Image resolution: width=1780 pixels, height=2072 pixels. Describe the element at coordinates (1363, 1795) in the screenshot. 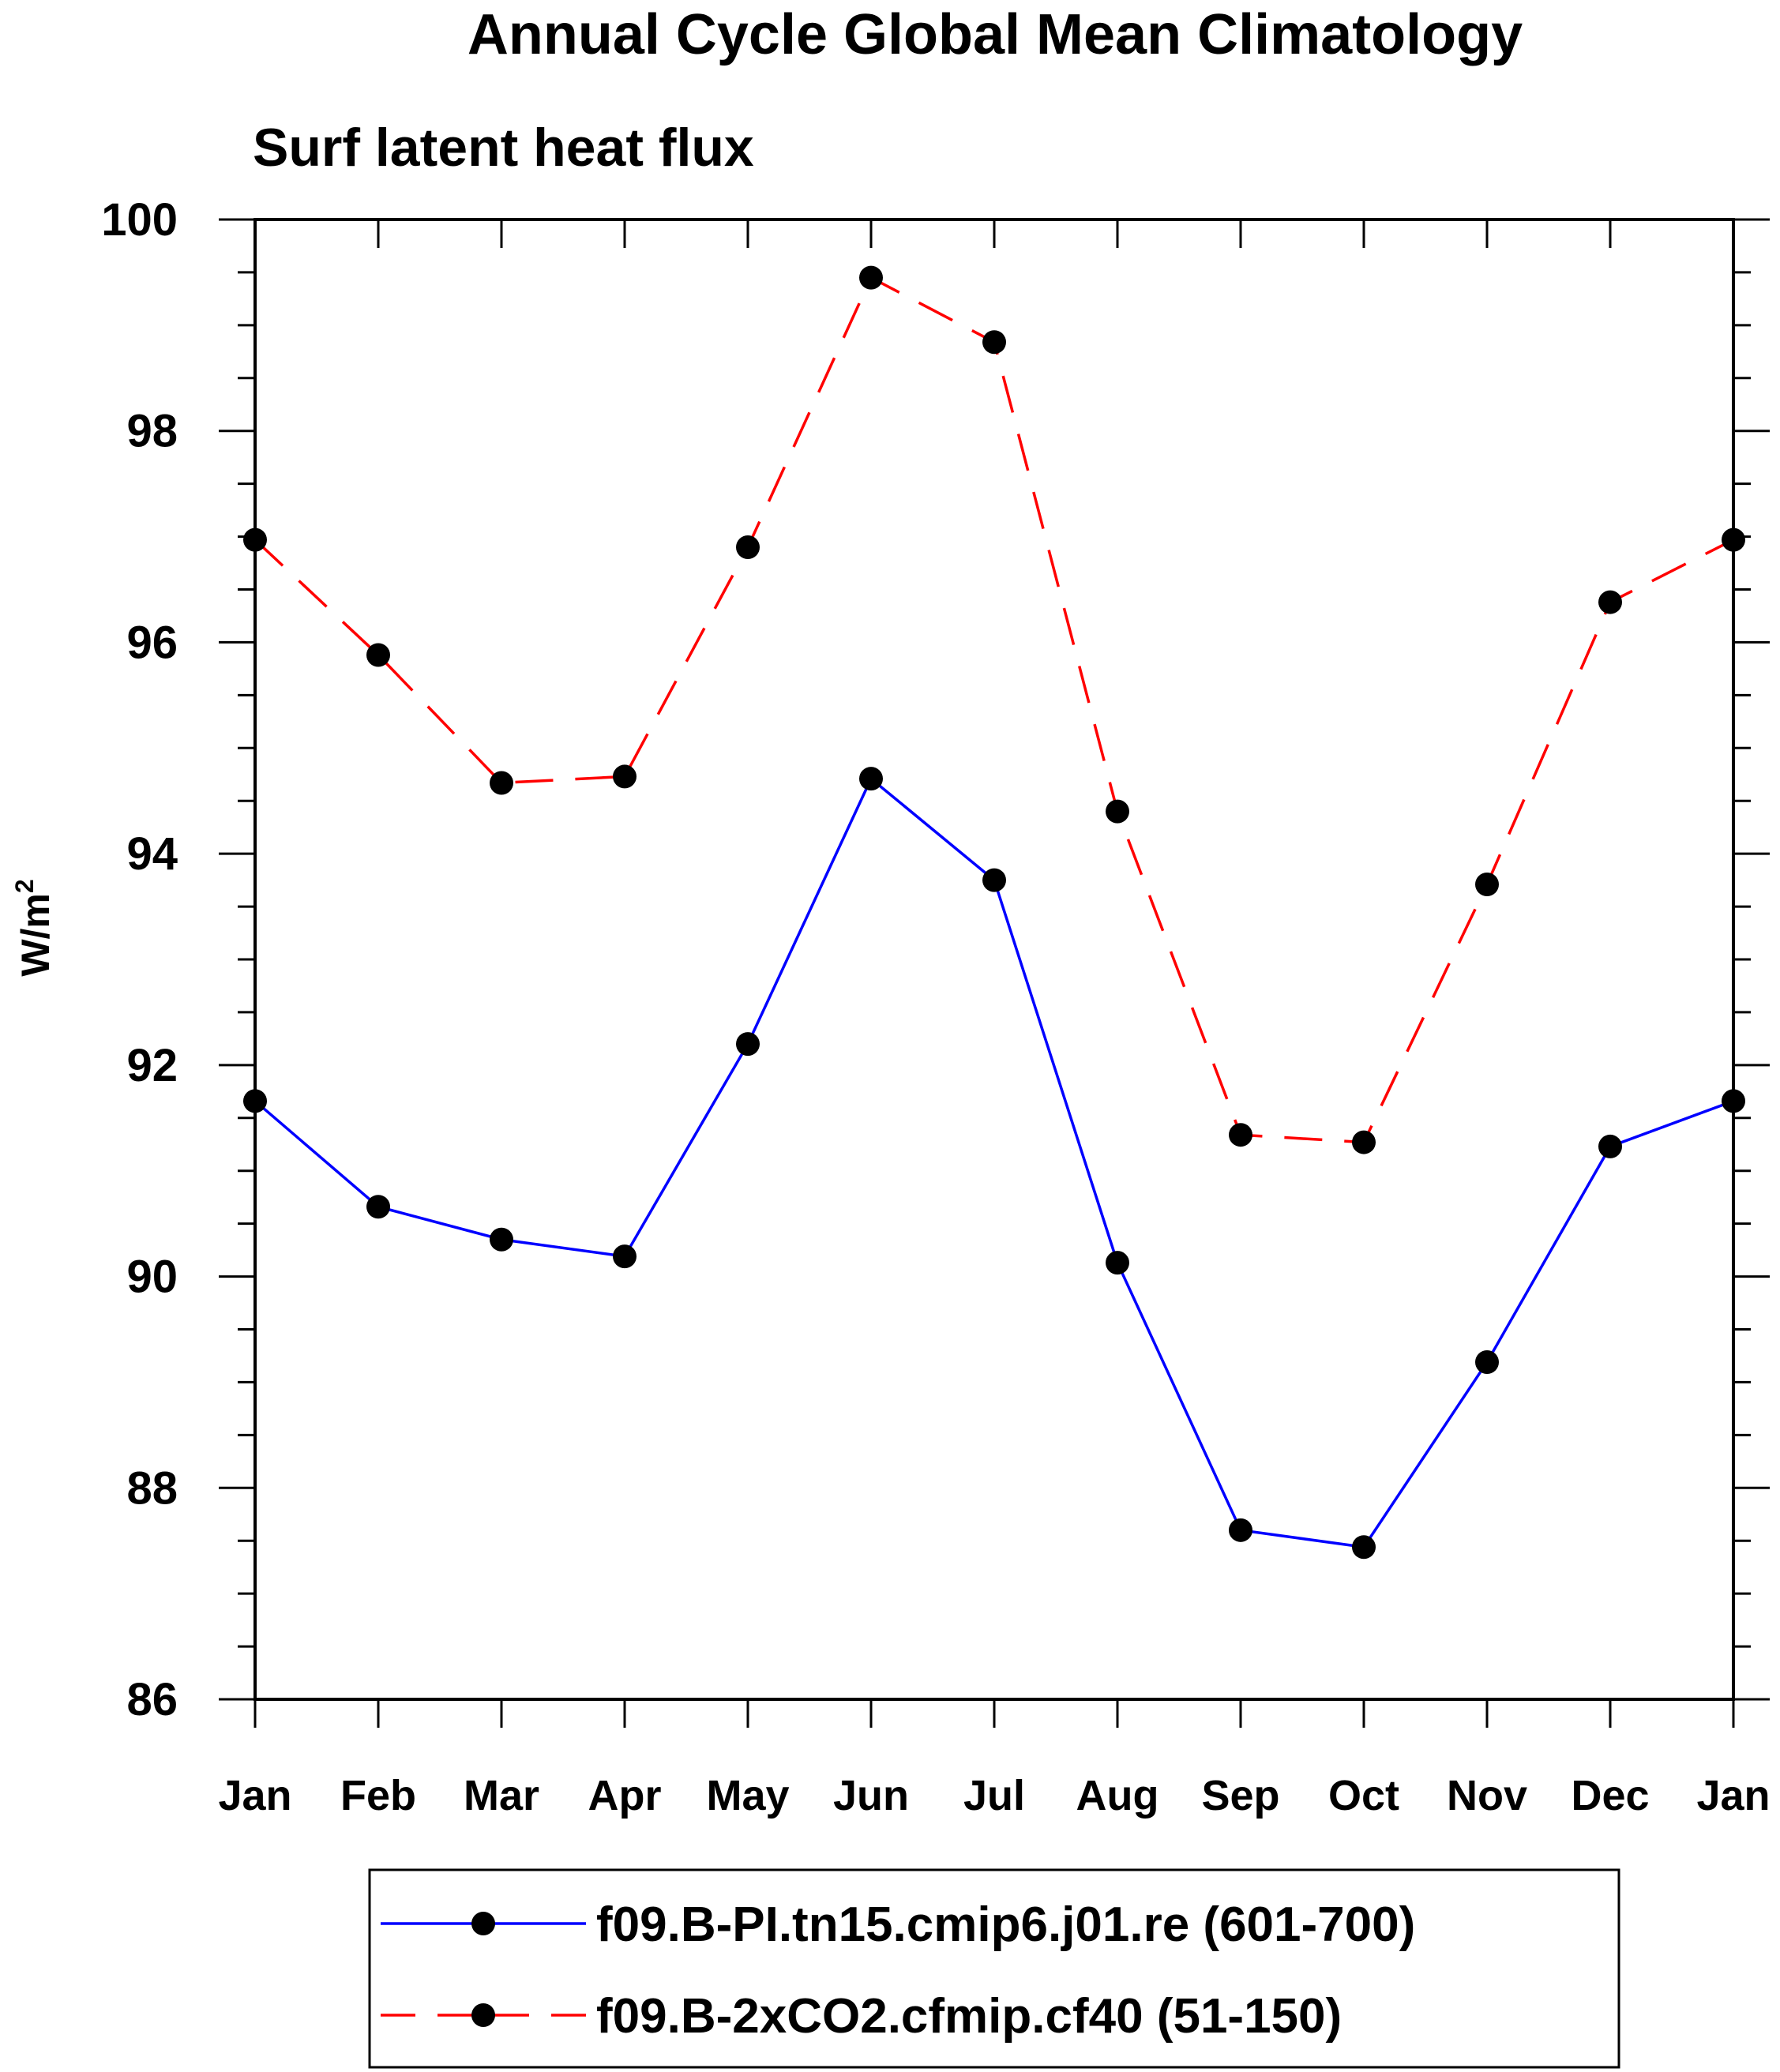

I see `x-tick-label: Oct` at that location.